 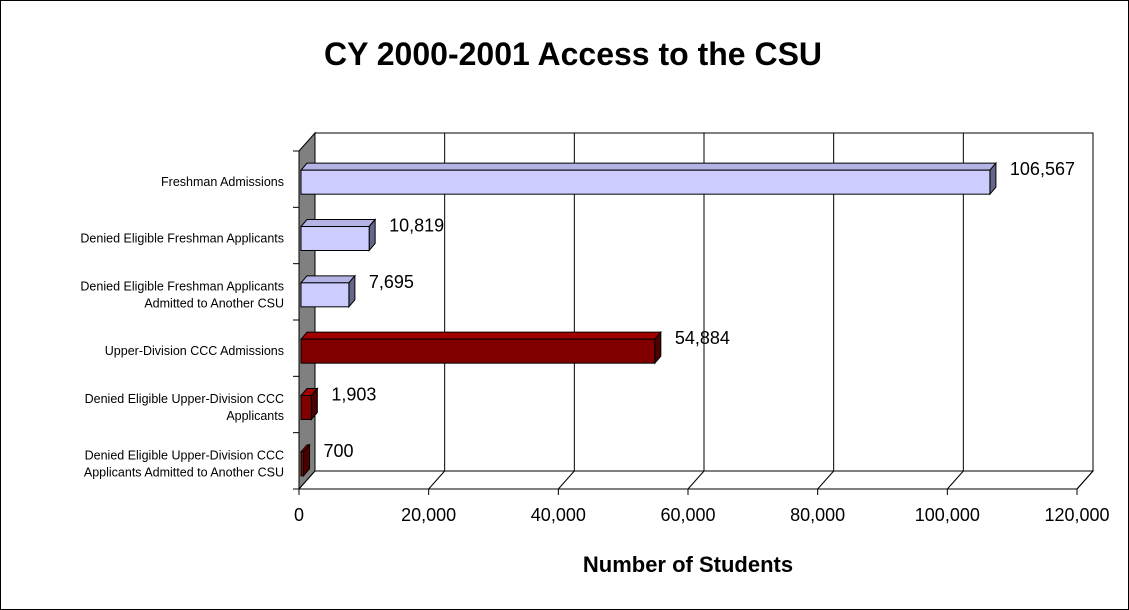 What do you see at coordinates (688, 564) in the screenshot?
I see `x-axis-title: Number of Students` at bounding box center [688, 564].